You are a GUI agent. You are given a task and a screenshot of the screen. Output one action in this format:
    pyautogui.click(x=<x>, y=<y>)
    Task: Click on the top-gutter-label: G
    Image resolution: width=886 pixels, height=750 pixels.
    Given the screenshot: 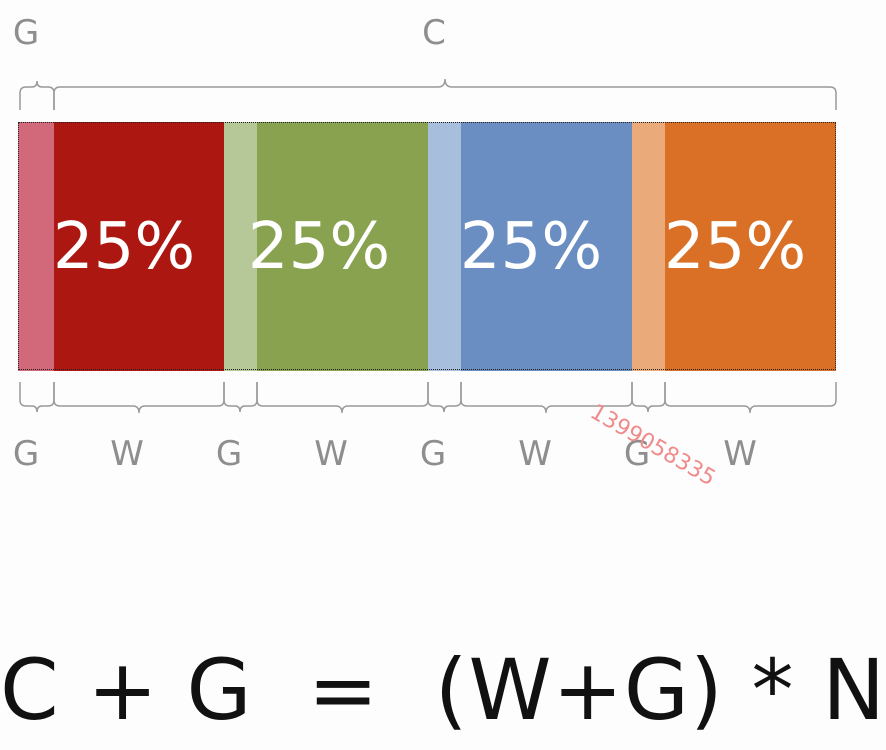 What is the action you would take?
    pyautogui.click(x=26, y=33)
    